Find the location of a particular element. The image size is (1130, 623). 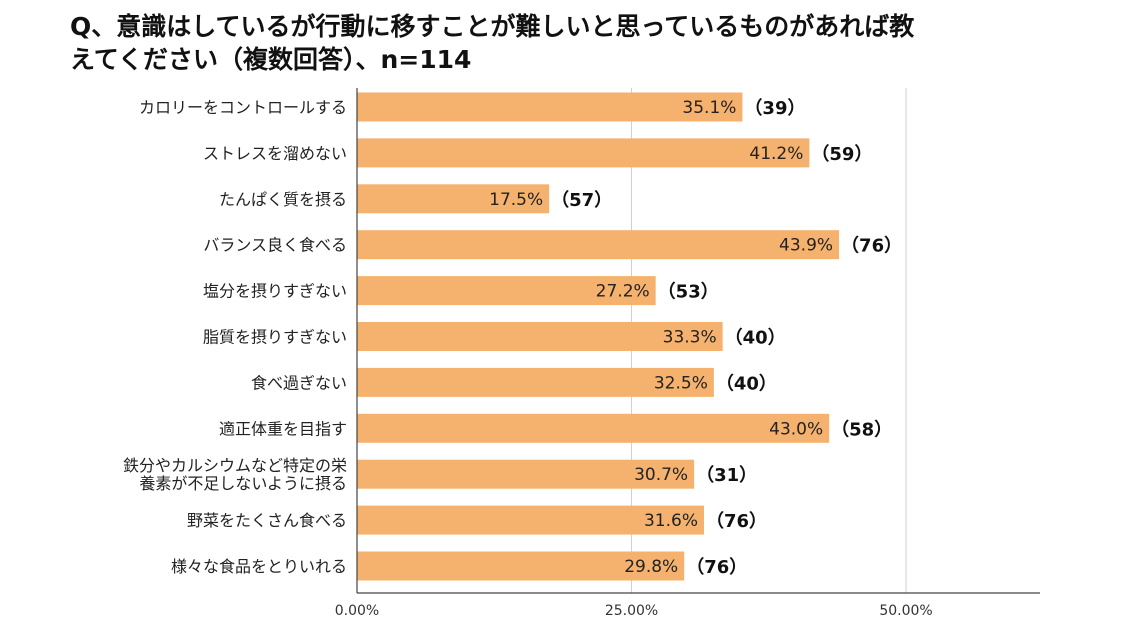

count-label: （31） is located at coordinates (726, 475).